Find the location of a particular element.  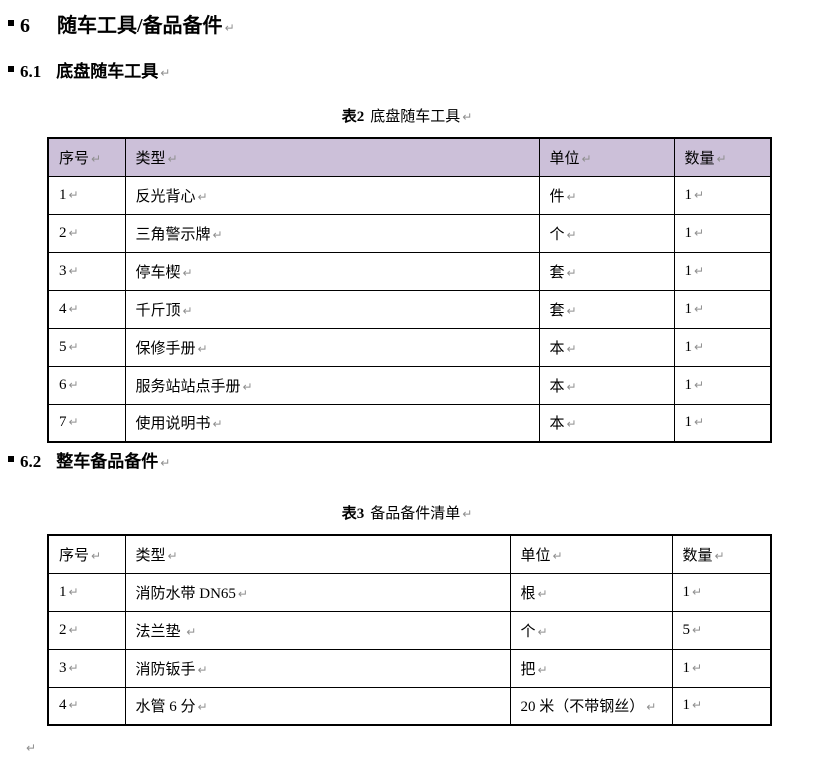

table3-caption: 表3 备品备件清单 ↵ is located at coordinates (407, 514).